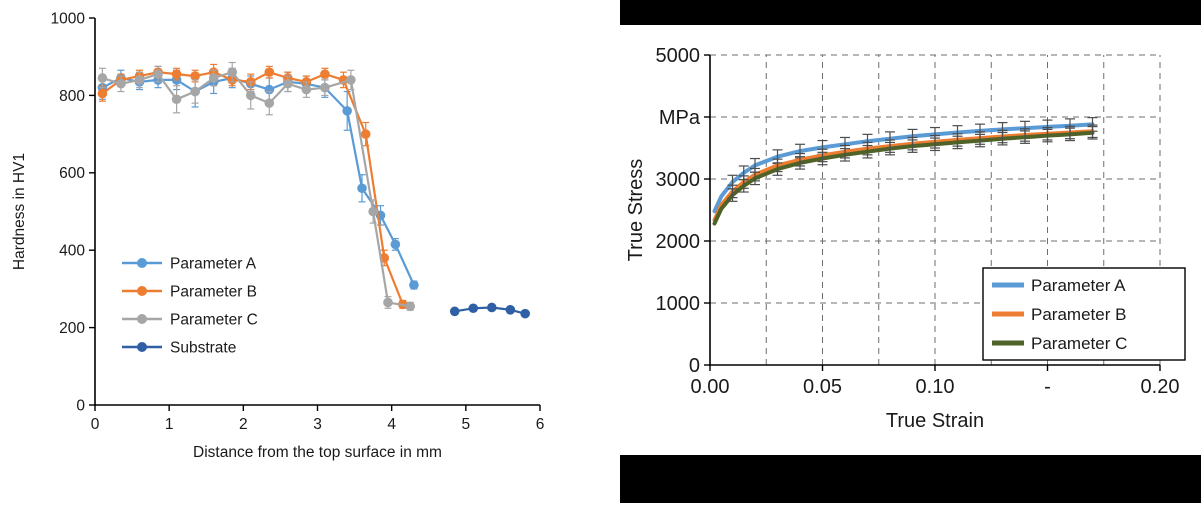 The height and width of the screenshot is (508, 1201). I want to click on y-tick-label: 5000, so click(678, 56).